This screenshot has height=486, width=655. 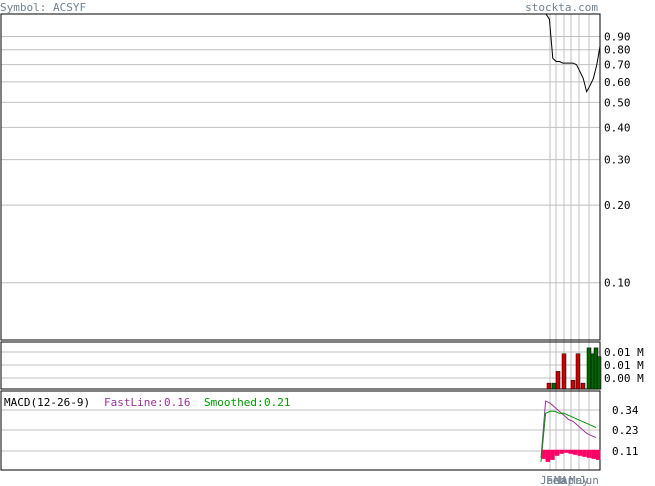 What do you see at coordinates (617, 160) in the screenshot?
I see `price-tick-label: 0.30` at bounding box center [617, 160].